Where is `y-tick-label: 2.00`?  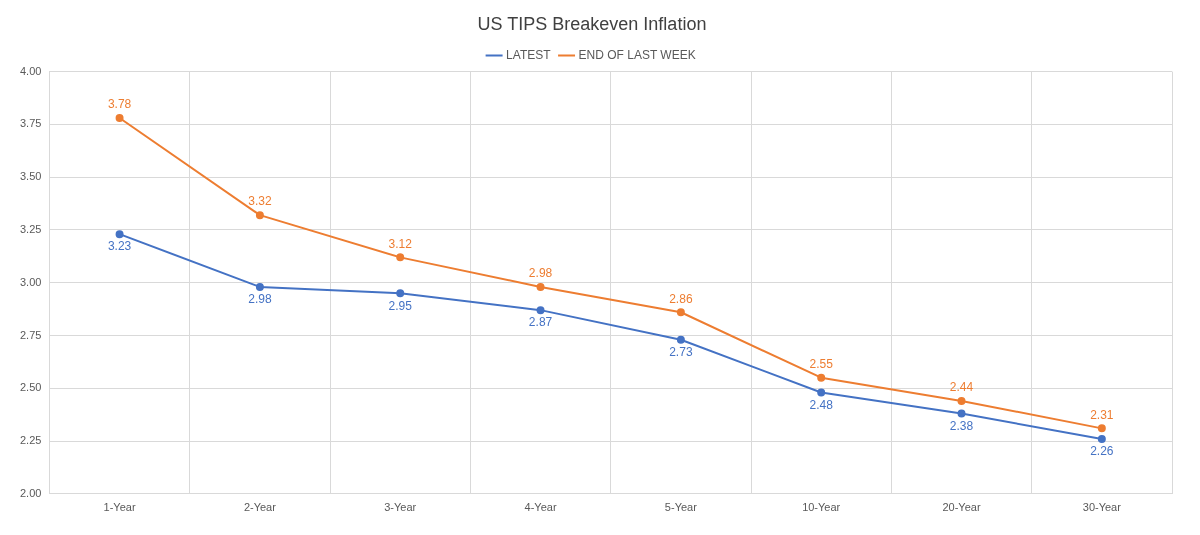 y-tick-label: 2.00 is located at coordinates (30, 492).